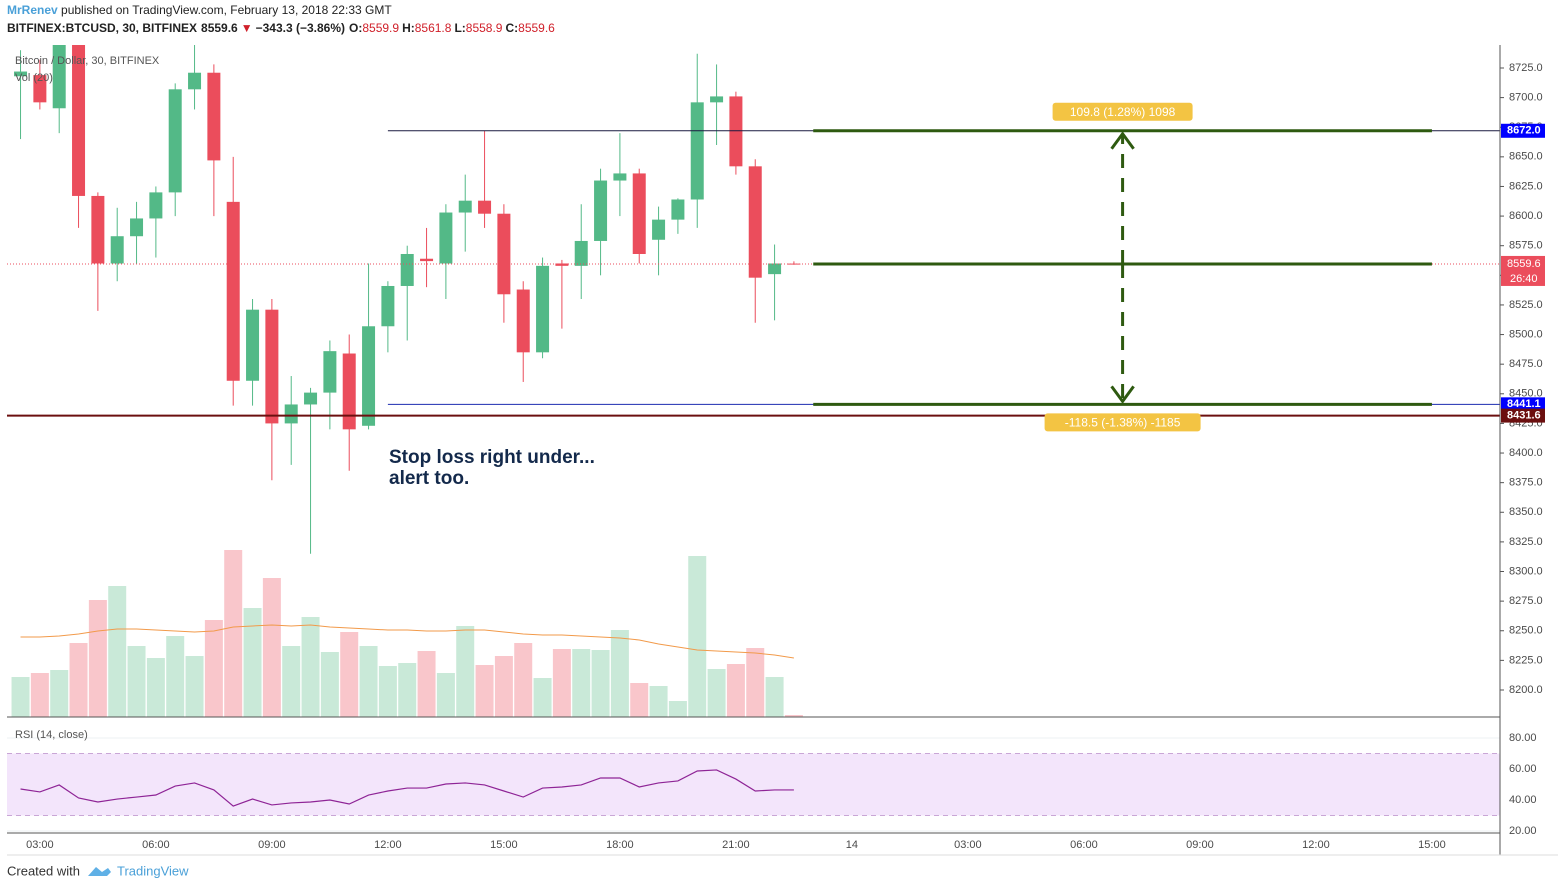 The width and height of the screenshot is (1558, 890). I want to click on o-value: 8559.9, so click(380, 28).